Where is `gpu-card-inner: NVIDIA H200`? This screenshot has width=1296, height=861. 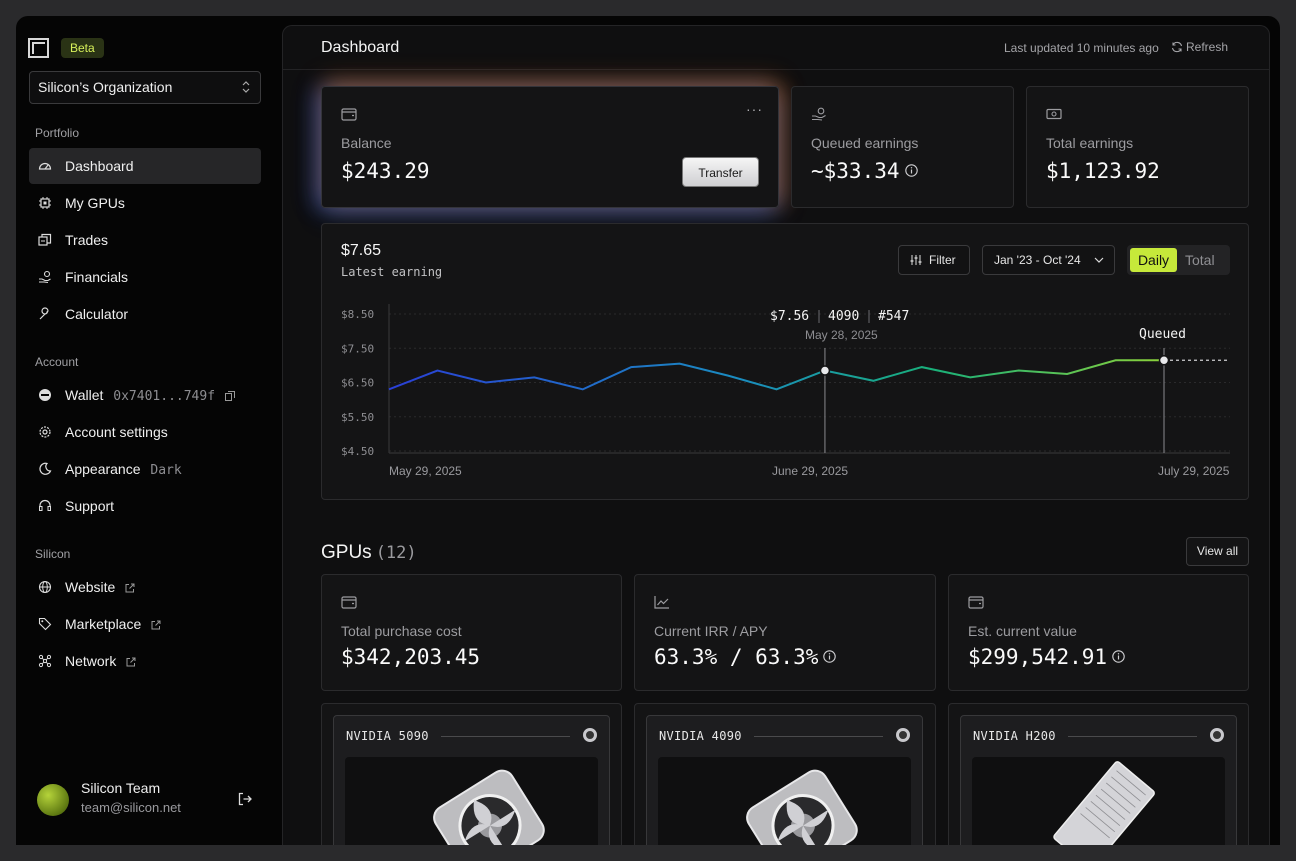
gpu-card-inner: NVIDIA H200 is located at coordinates (1098, 780).